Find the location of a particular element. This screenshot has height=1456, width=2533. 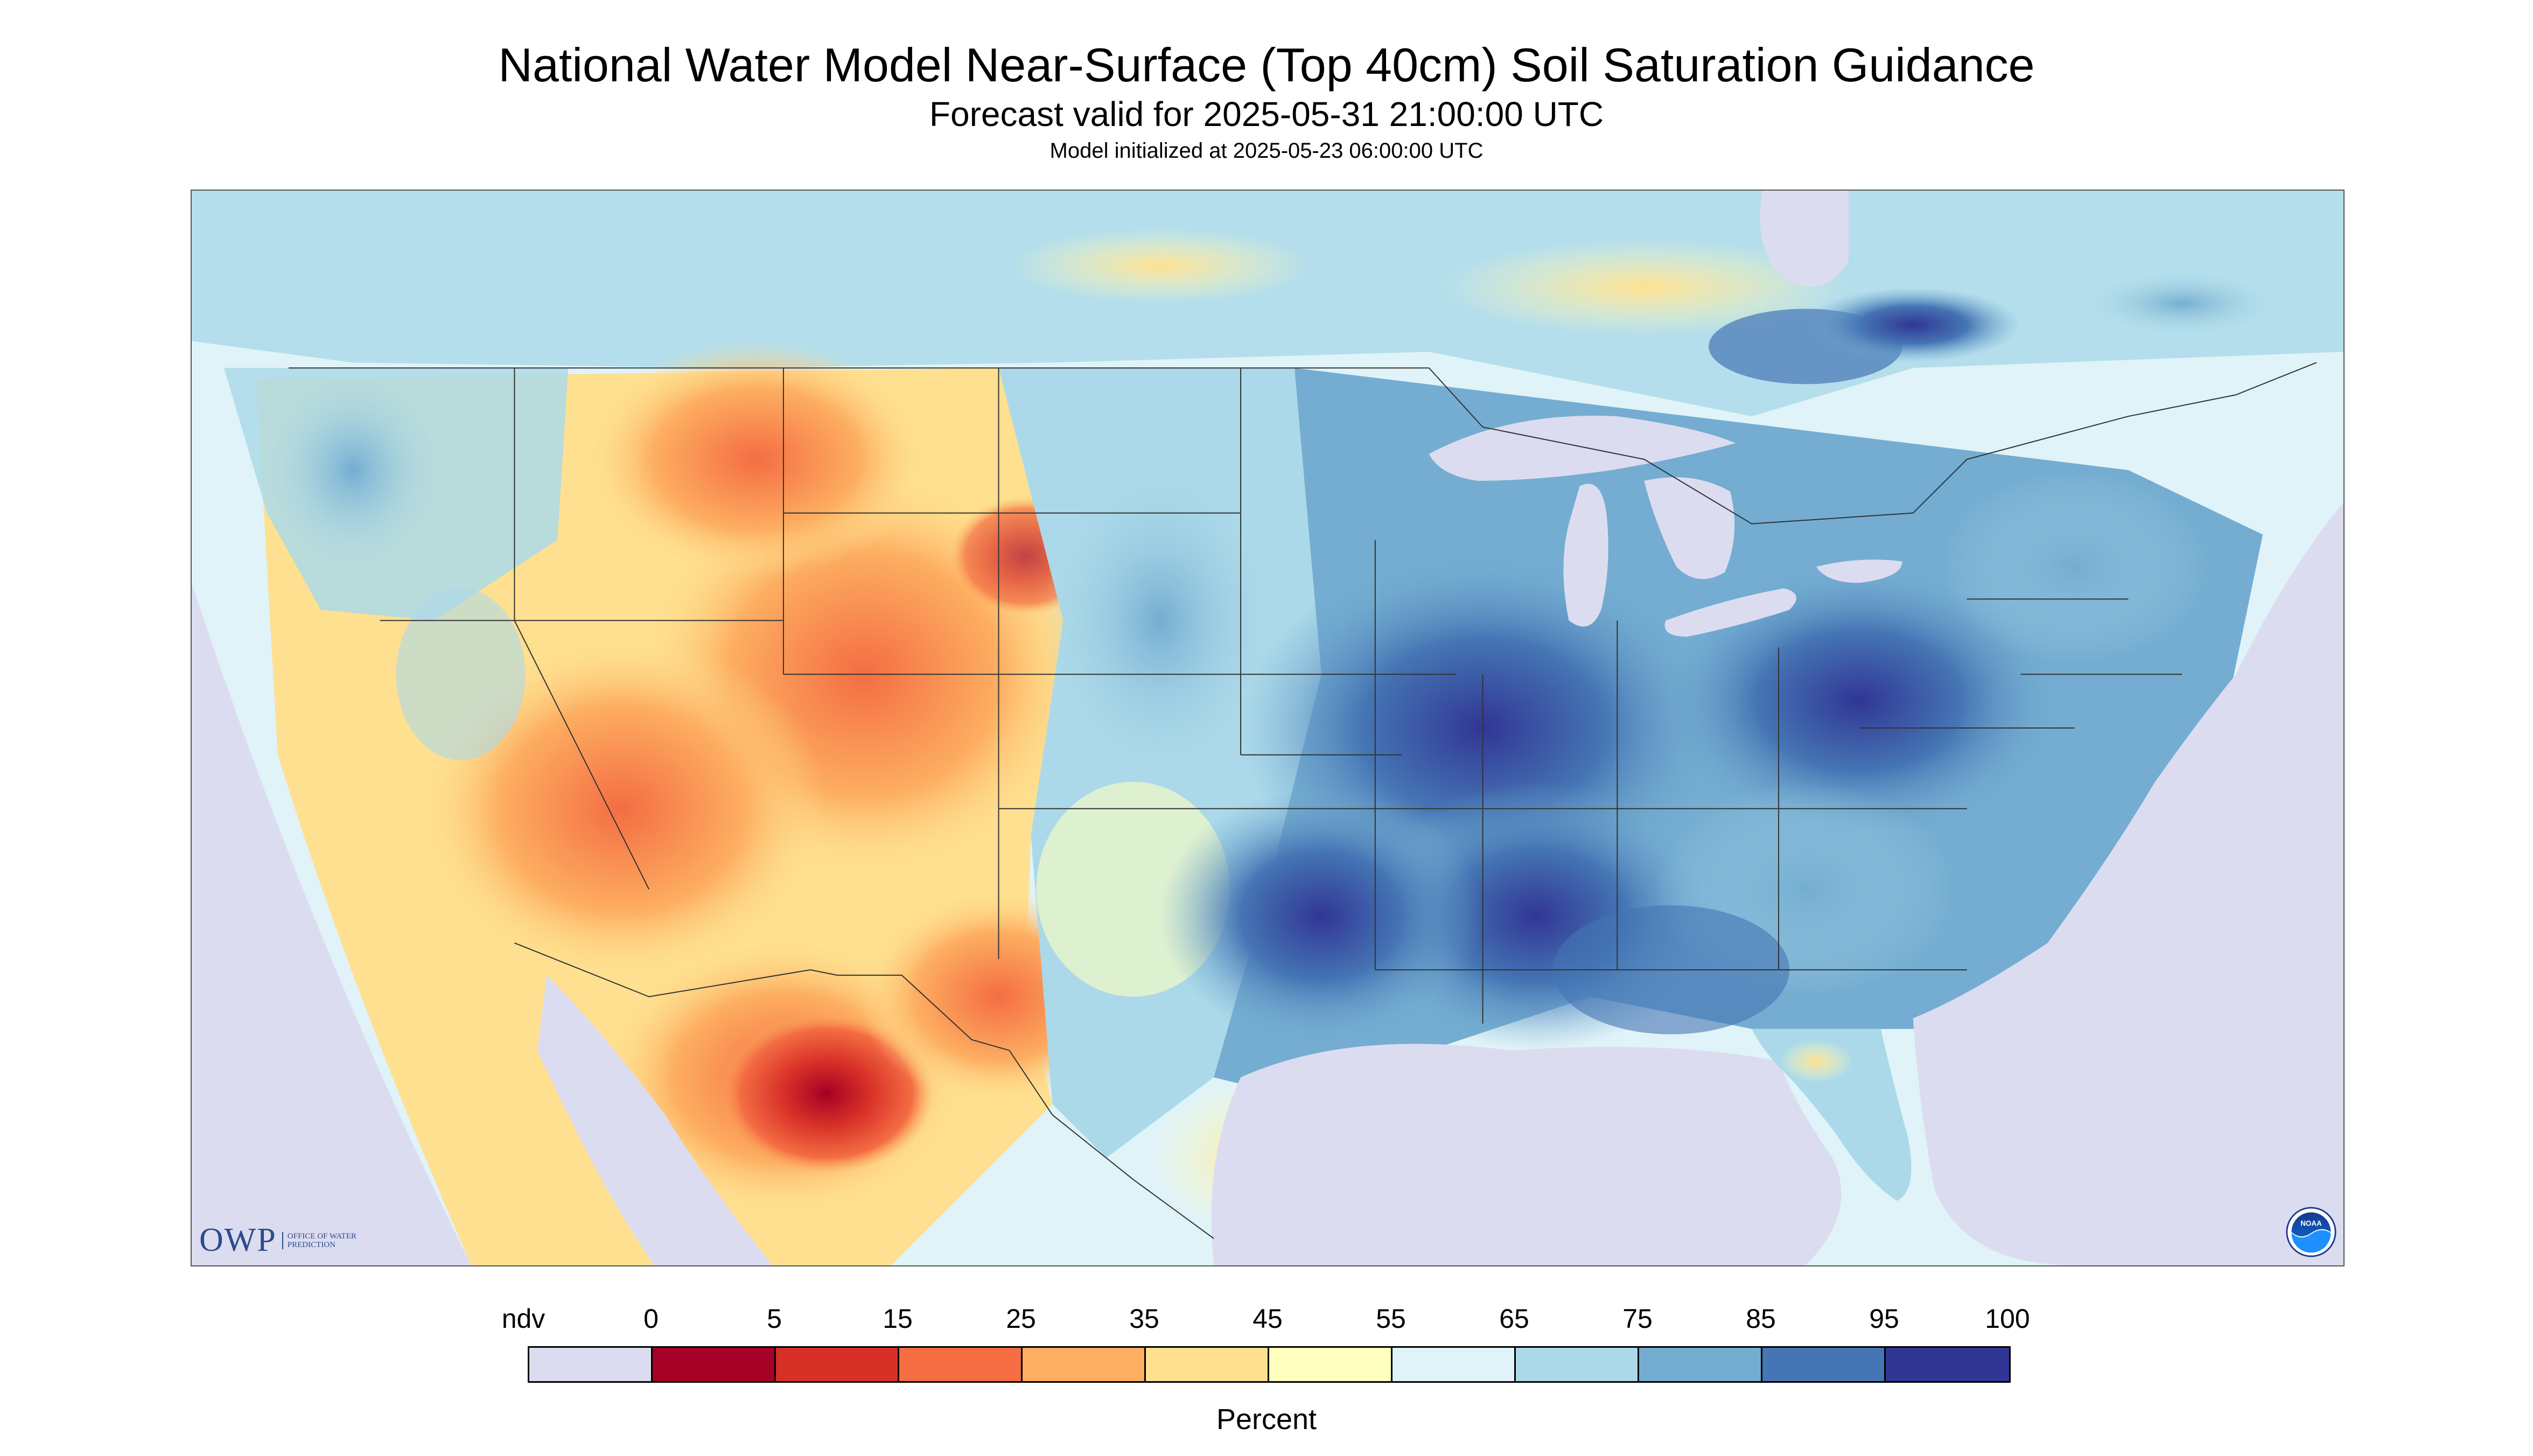

colorbar-labels: ndv 0 5 15 25 35 45 55 65 75 85 95 100 is located at coordinates (1266, 1322).